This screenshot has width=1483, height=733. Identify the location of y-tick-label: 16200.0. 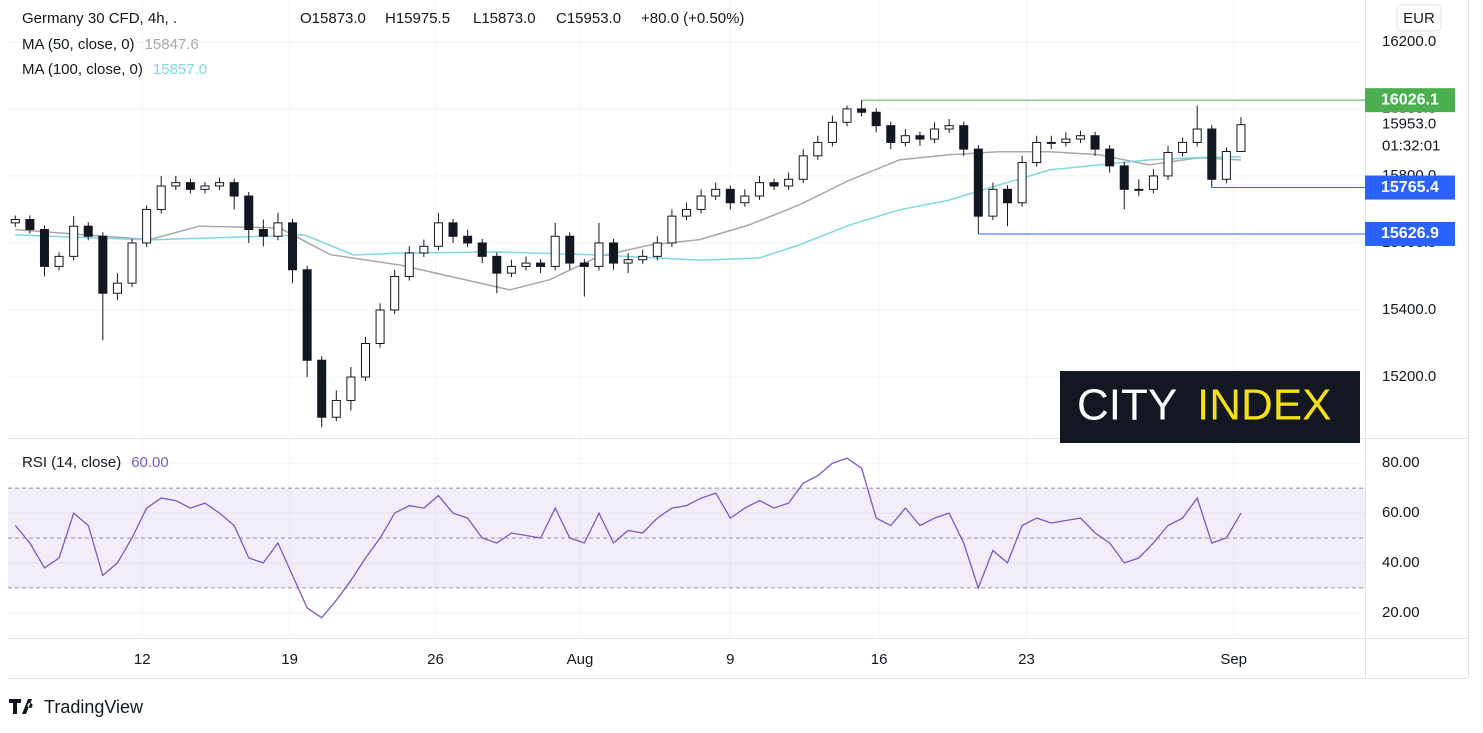
(1409, 41).